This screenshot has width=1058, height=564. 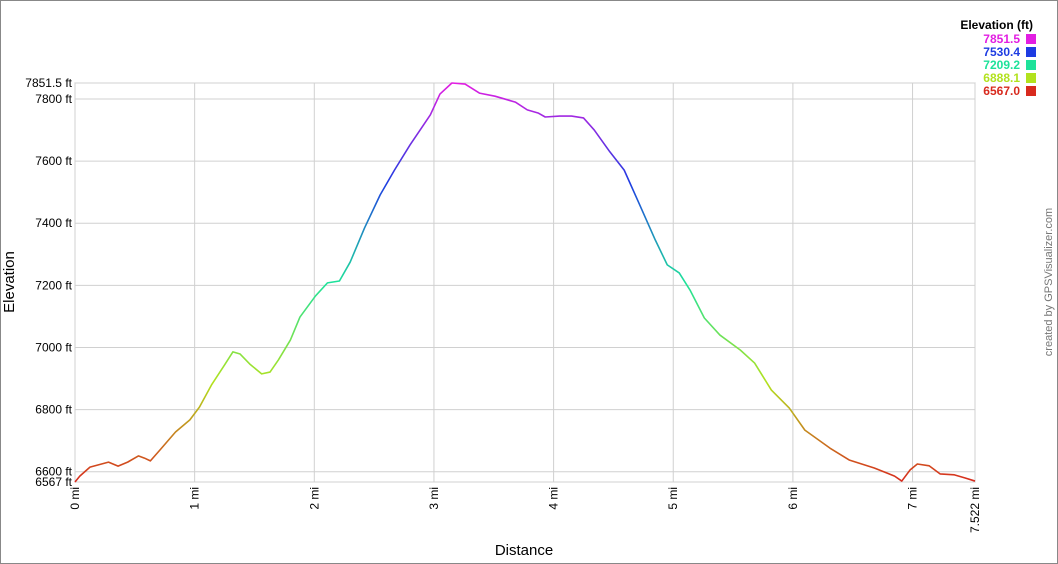 I want to click on x-tick-label: 4 mi, so click(x=554, y=498).